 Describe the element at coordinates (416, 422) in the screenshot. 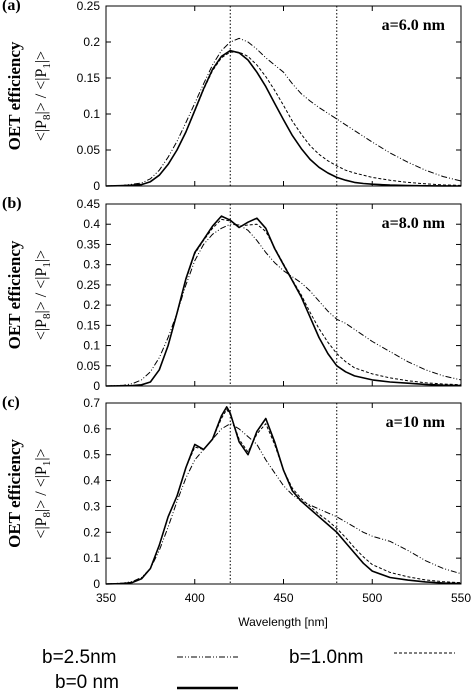

I see `panel-annotation: a=10 nm` at that location.